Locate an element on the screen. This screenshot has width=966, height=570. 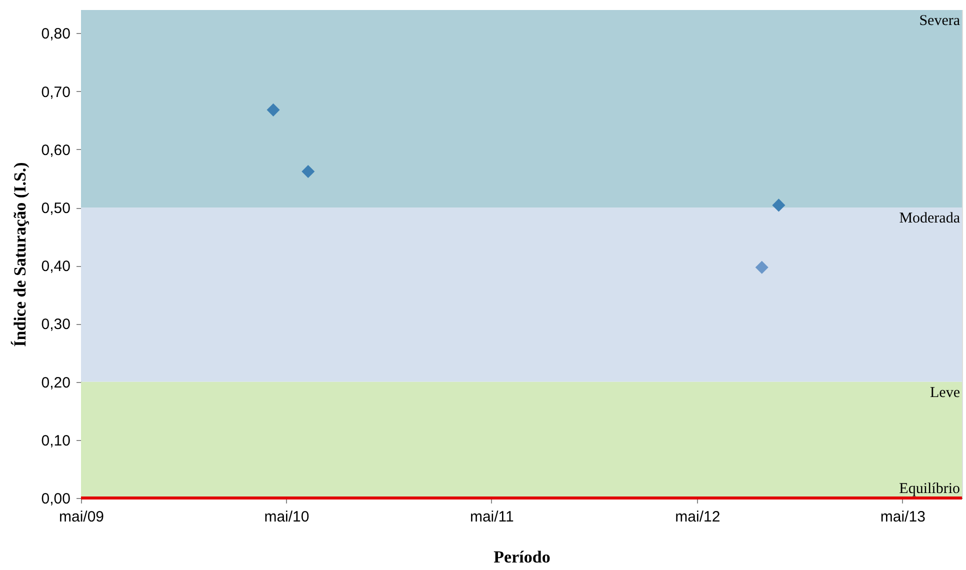
y-tick-label: 0,10 is located at coordinates (55, 441).